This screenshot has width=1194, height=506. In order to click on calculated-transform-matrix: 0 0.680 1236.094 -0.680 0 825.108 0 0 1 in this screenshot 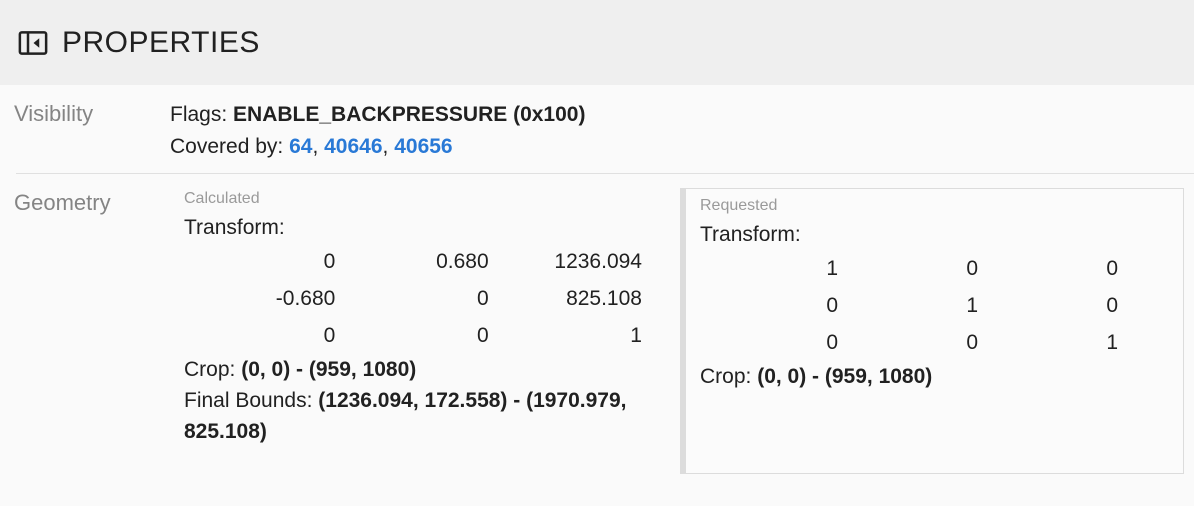, I will do `click(414, 298)`.